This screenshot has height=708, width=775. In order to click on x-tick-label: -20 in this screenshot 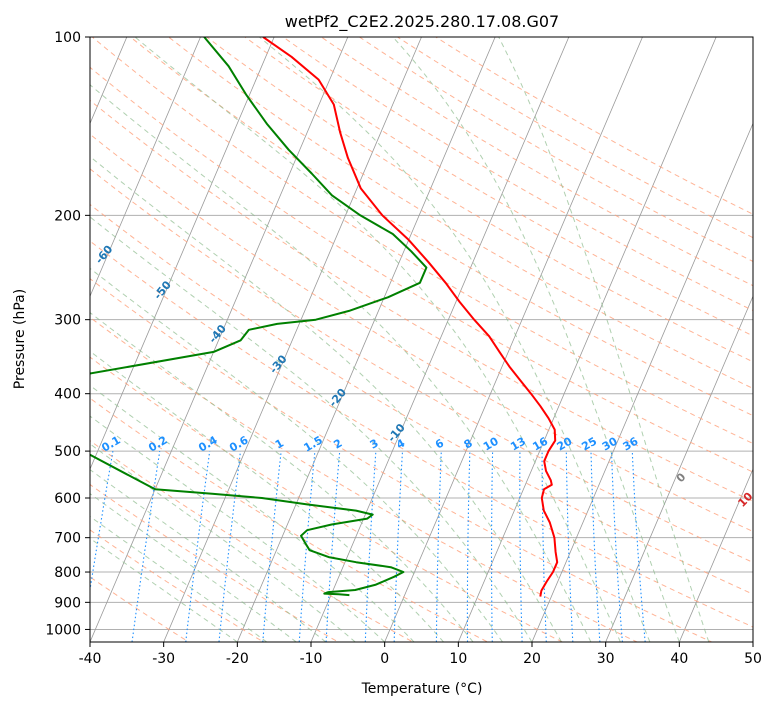, I will do `click(237, 659)`.